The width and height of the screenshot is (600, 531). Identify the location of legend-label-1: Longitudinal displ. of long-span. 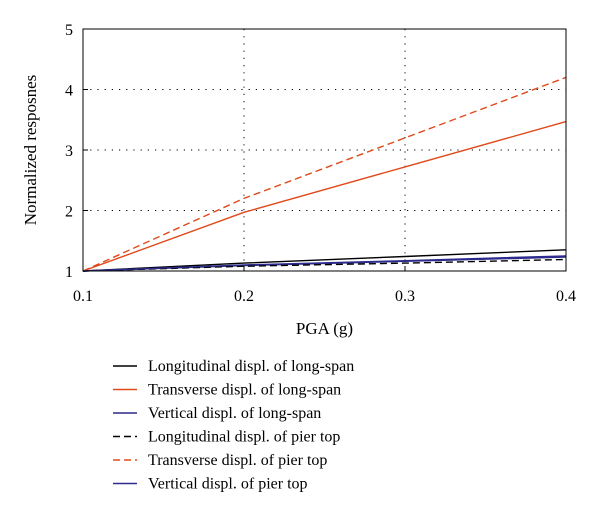
(251, 366).